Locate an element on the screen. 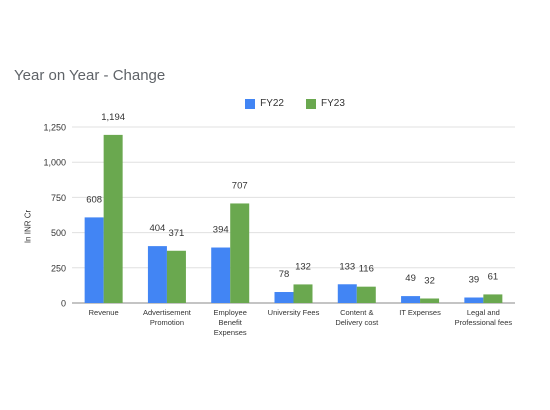 Image resolution: width=550 pixels, height=410 pixels. x-tick-label-line: Content & is located at coordinates (356, 312).